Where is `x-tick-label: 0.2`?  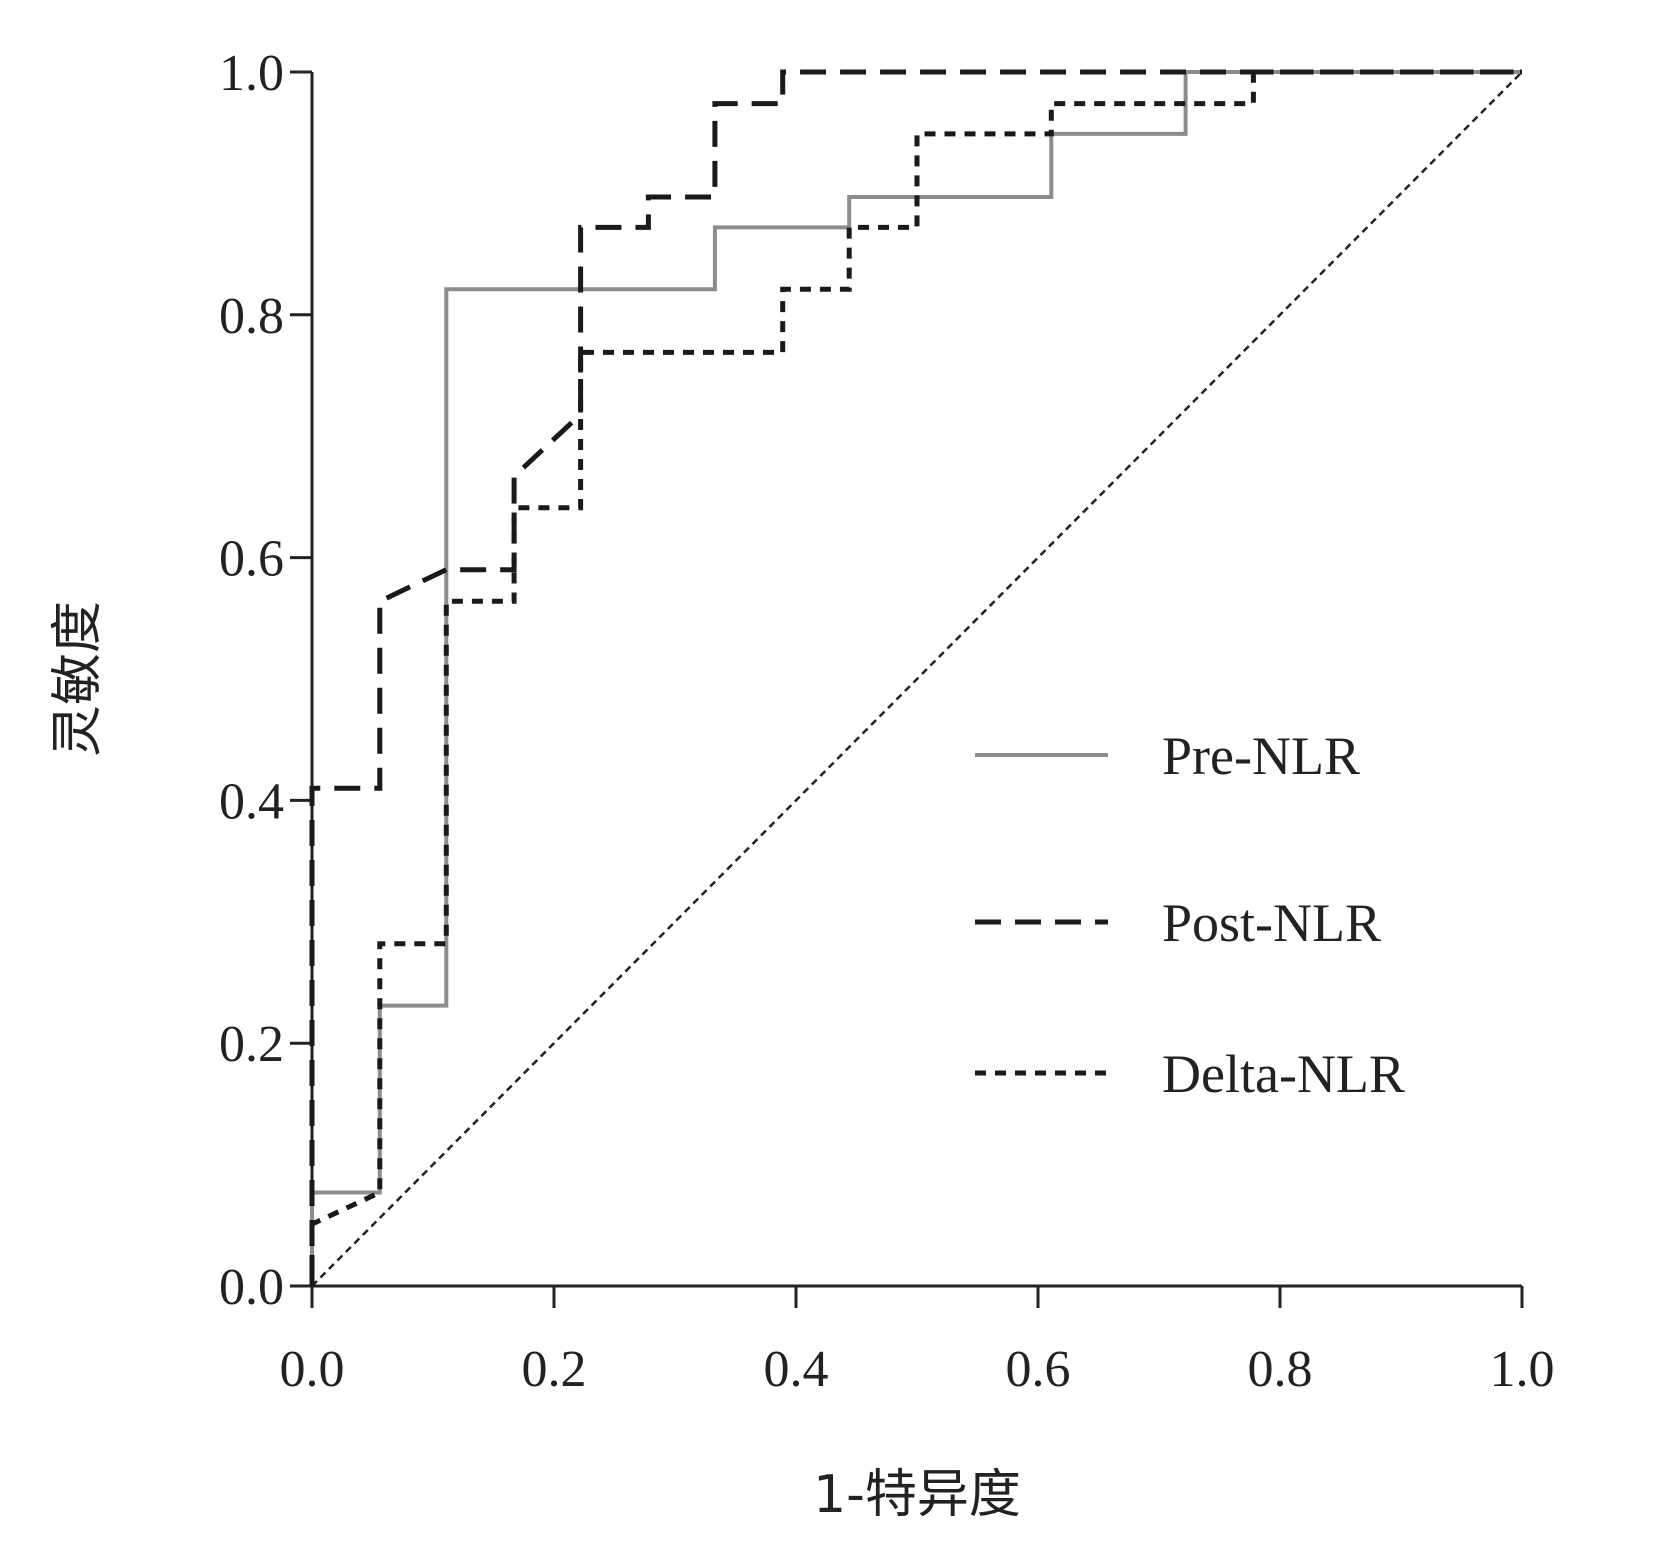 x-tick-label: 0.2 is located at coordinates (554, 1369).